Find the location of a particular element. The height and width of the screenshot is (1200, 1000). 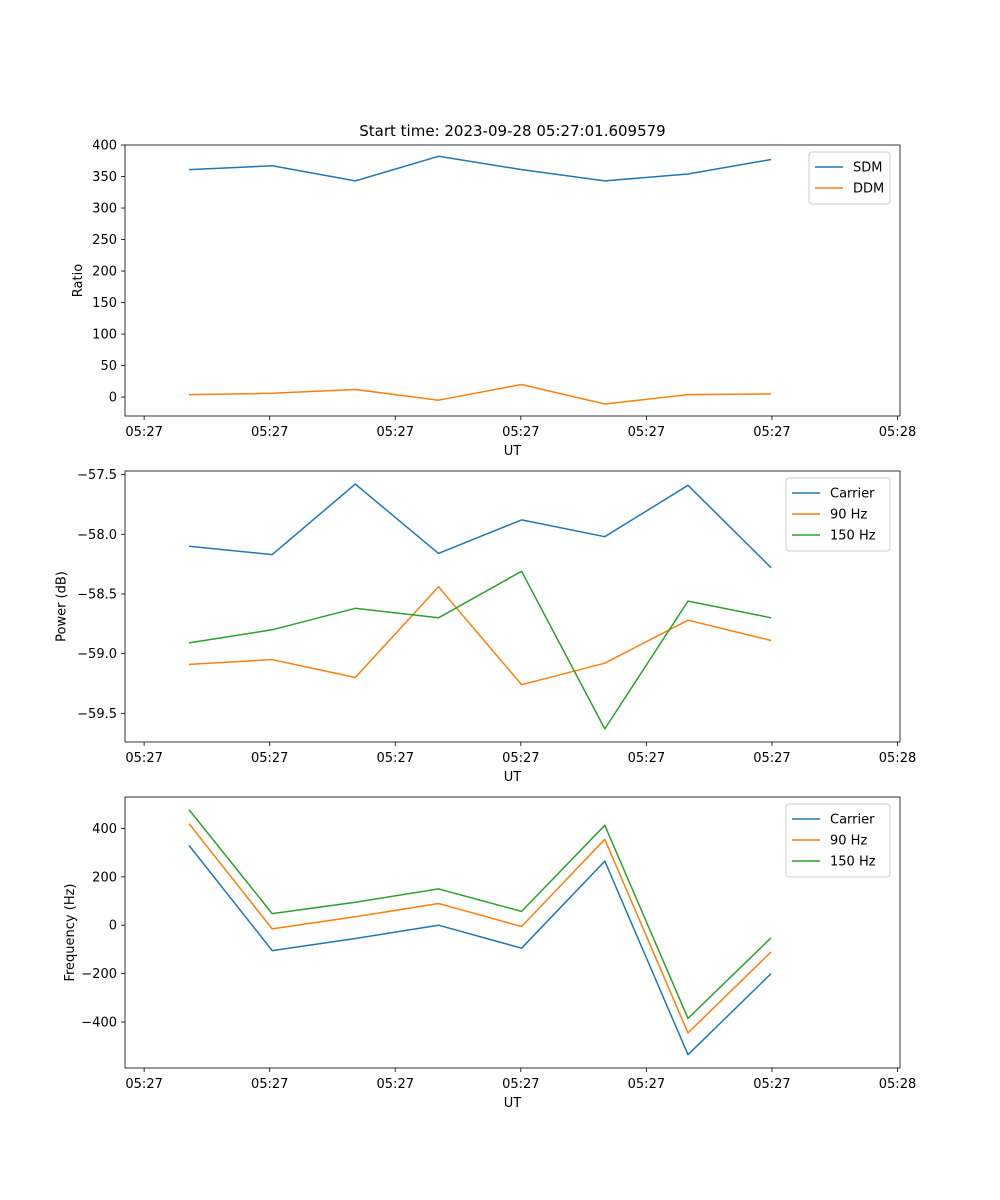

y-tick-label: 350 is located at coordinates (104, 177).